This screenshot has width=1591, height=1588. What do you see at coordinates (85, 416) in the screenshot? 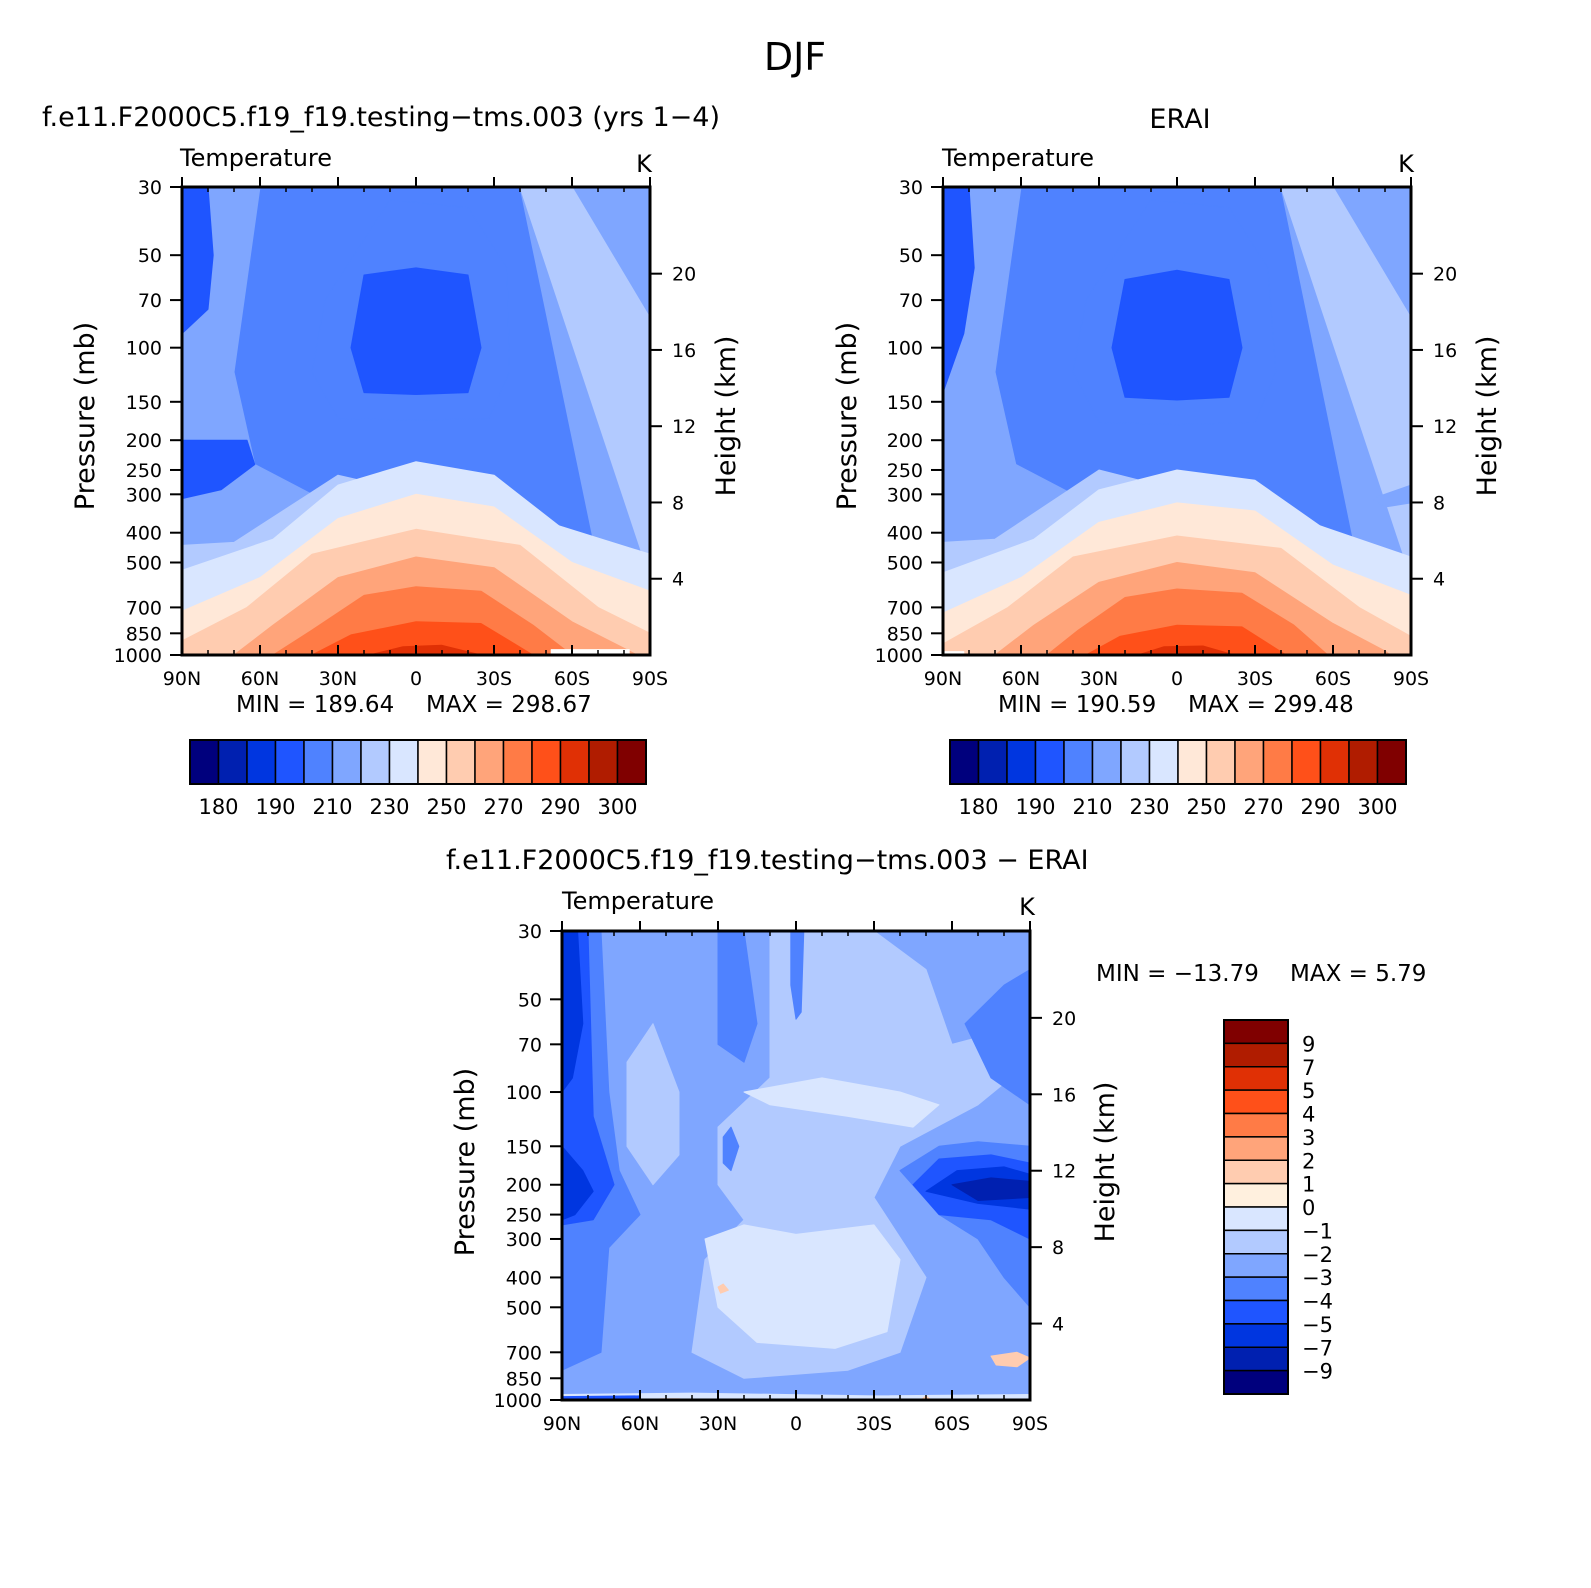
I see `y-axis-label: Pressure (mb)` at bounding box center [85, 416].